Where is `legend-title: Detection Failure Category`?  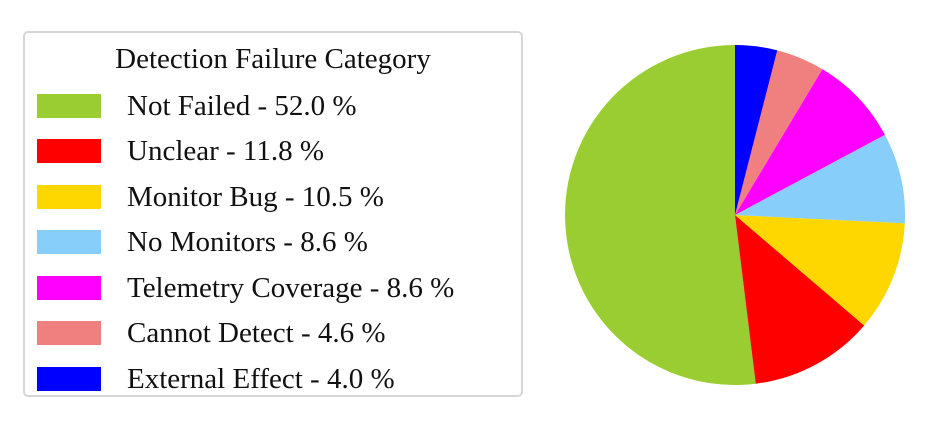 legend-title: Detection Failure Category is located at coordinates (273, 59).